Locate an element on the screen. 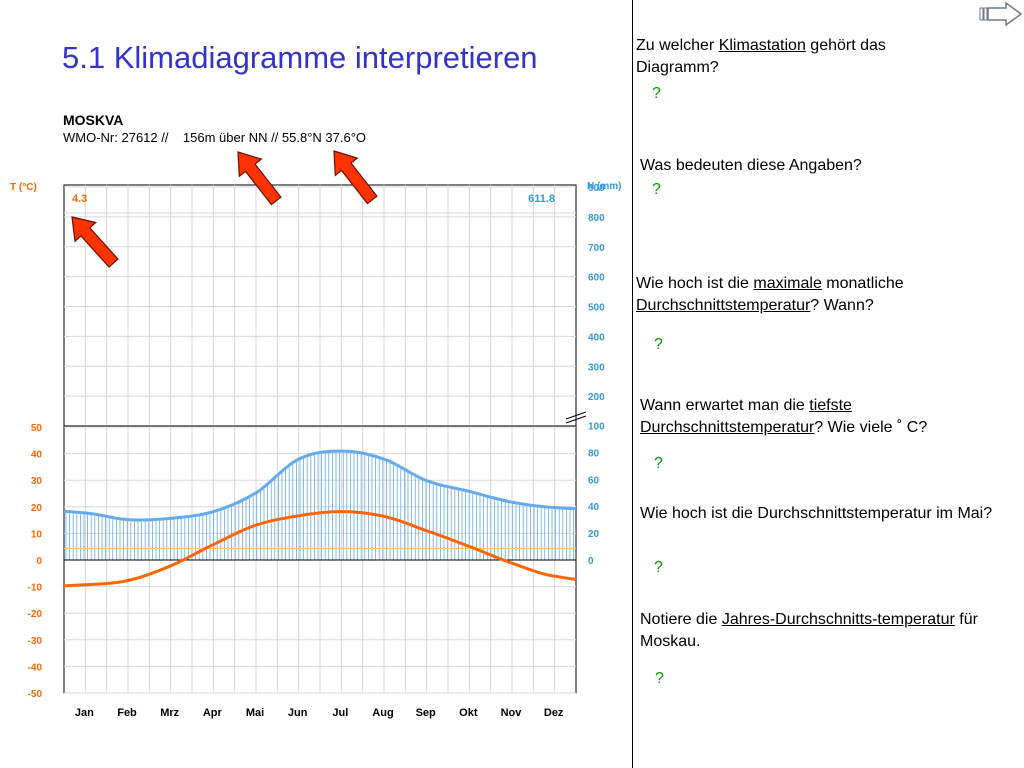 Image resolution: width=1024 pixels, height=768 pixels. arrow-annual-temperature is located at coordinates (95, 242).